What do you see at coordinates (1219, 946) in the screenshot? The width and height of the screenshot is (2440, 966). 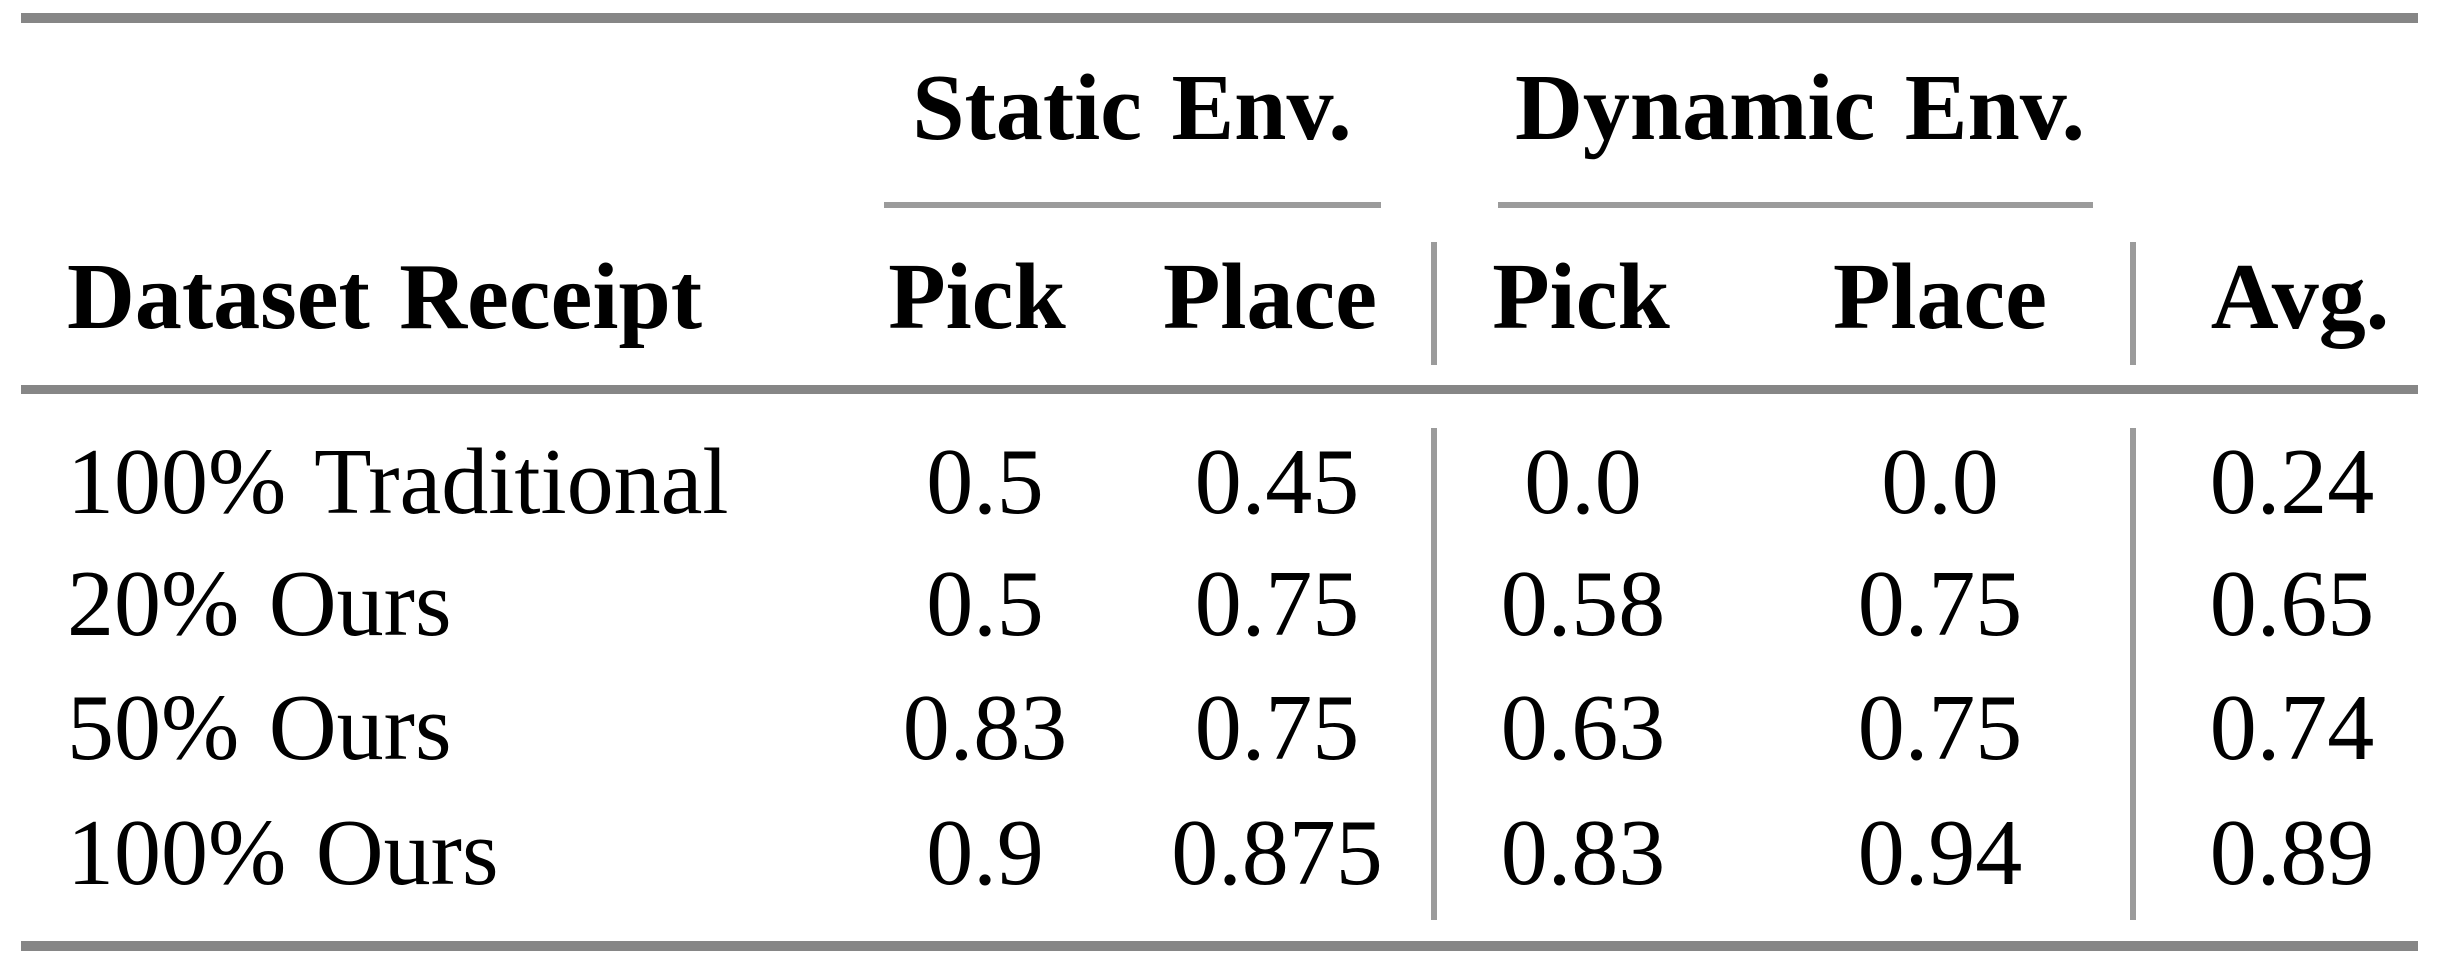 I see `bottom-rule` at bounding box center [1219, 946].